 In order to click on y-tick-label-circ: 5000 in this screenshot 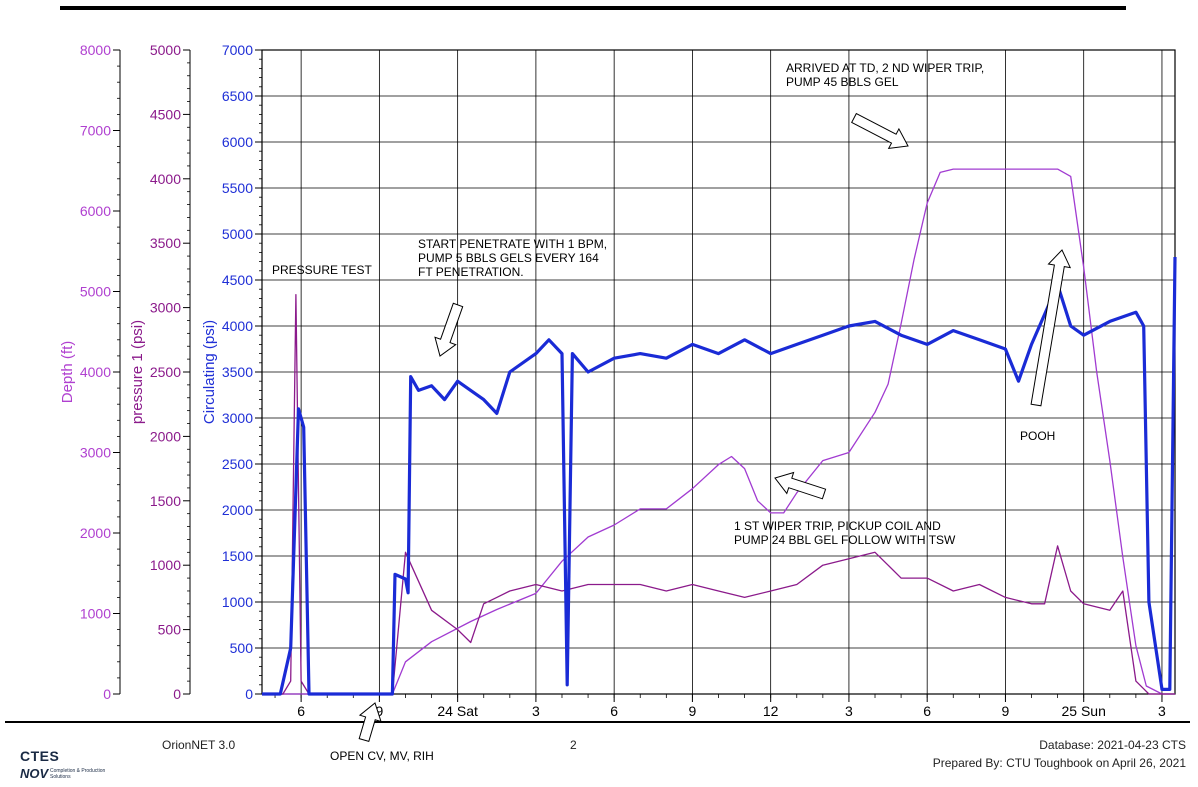, I will do `click(237, 234)`.